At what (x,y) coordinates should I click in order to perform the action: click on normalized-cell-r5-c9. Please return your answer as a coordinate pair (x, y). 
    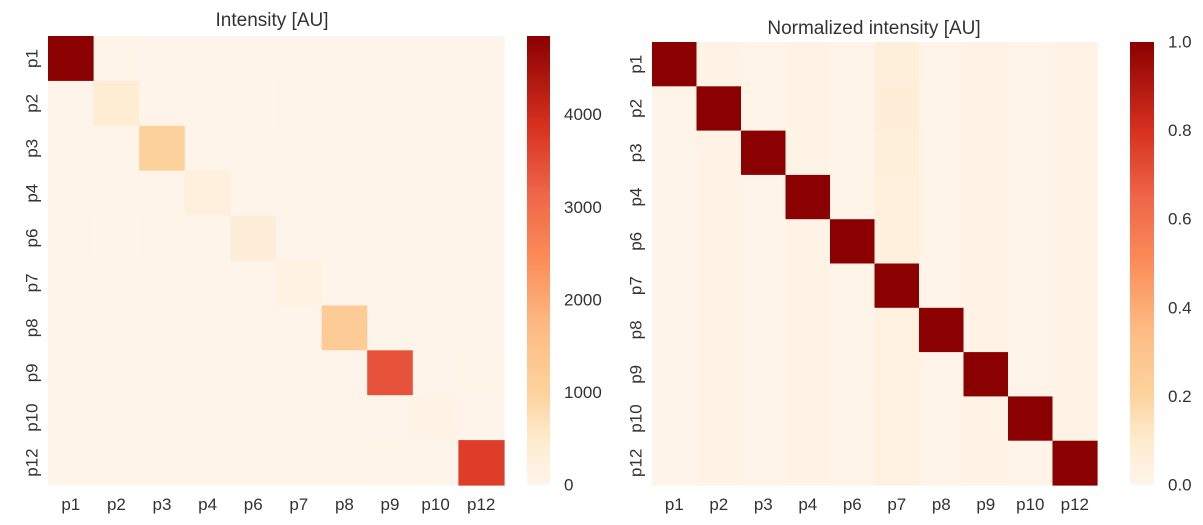
    Looking at the image, I should click on (1075, 286).